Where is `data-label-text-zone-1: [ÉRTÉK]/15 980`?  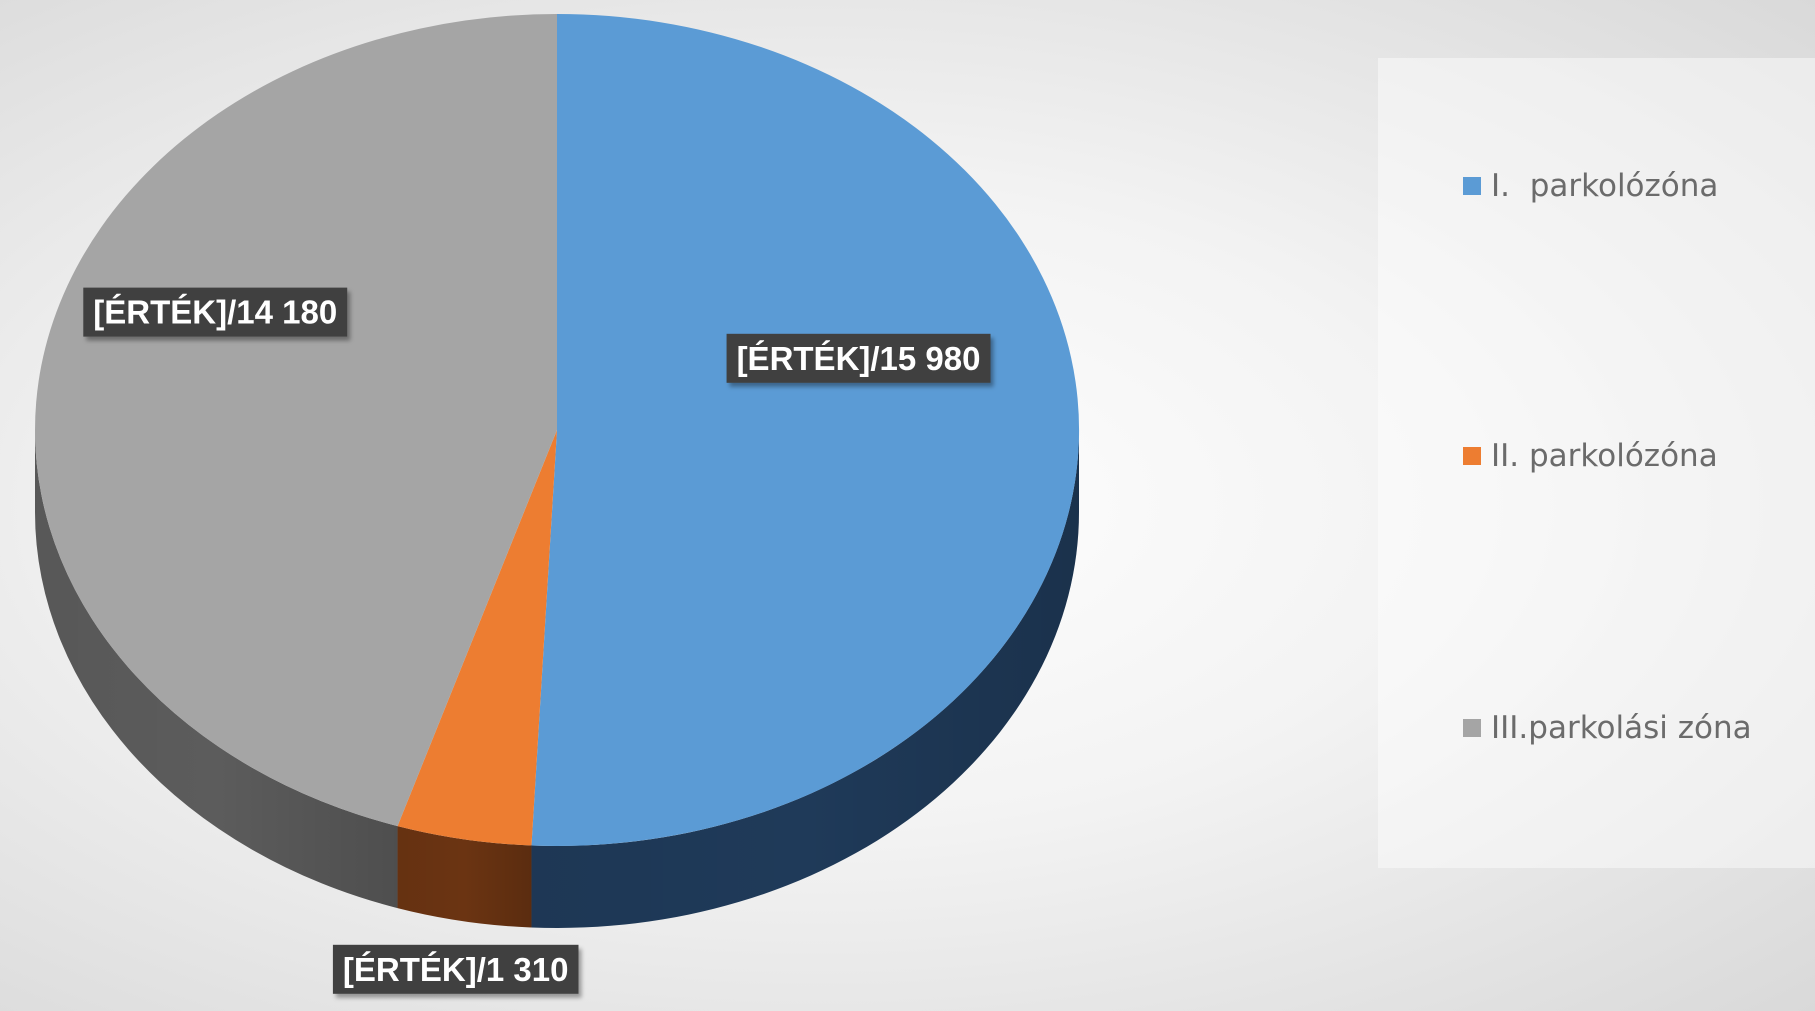
data-label-text-zone-1: [ÉRTÉK]/15 980 is located at coordinates (859, 358).